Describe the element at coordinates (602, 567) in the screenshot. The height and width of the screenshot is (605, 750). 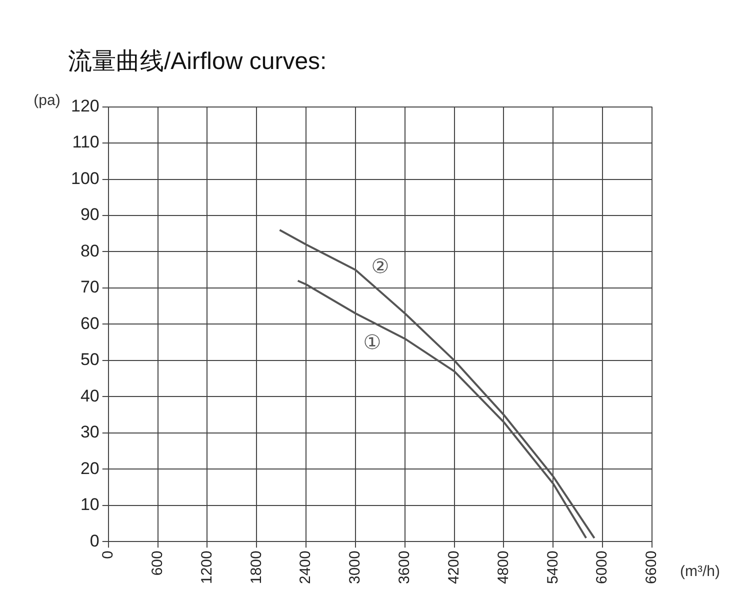
I see `x-tick-label: 6000` at that location.